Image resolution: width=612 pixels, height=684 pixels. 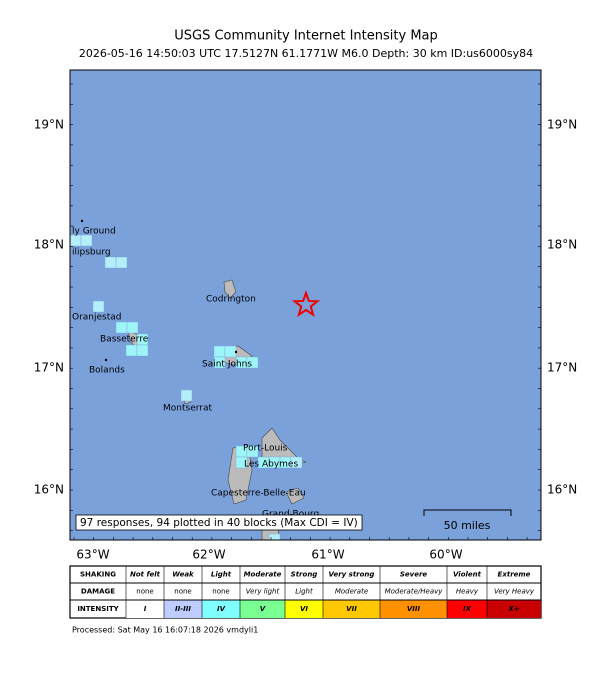 I want to click on legend-cell: V, so click(x=263, y=609).